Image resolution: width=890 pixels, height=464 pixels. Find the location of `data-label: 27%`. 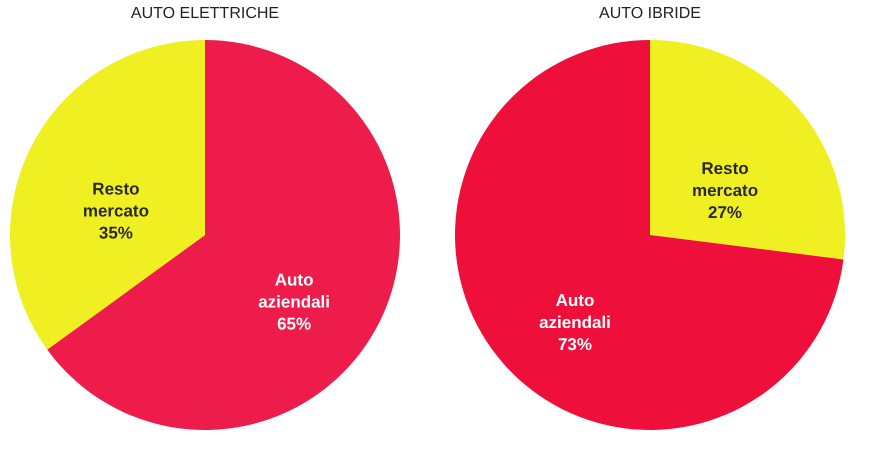

data-label: 27% is located at coordinates (725, 212).